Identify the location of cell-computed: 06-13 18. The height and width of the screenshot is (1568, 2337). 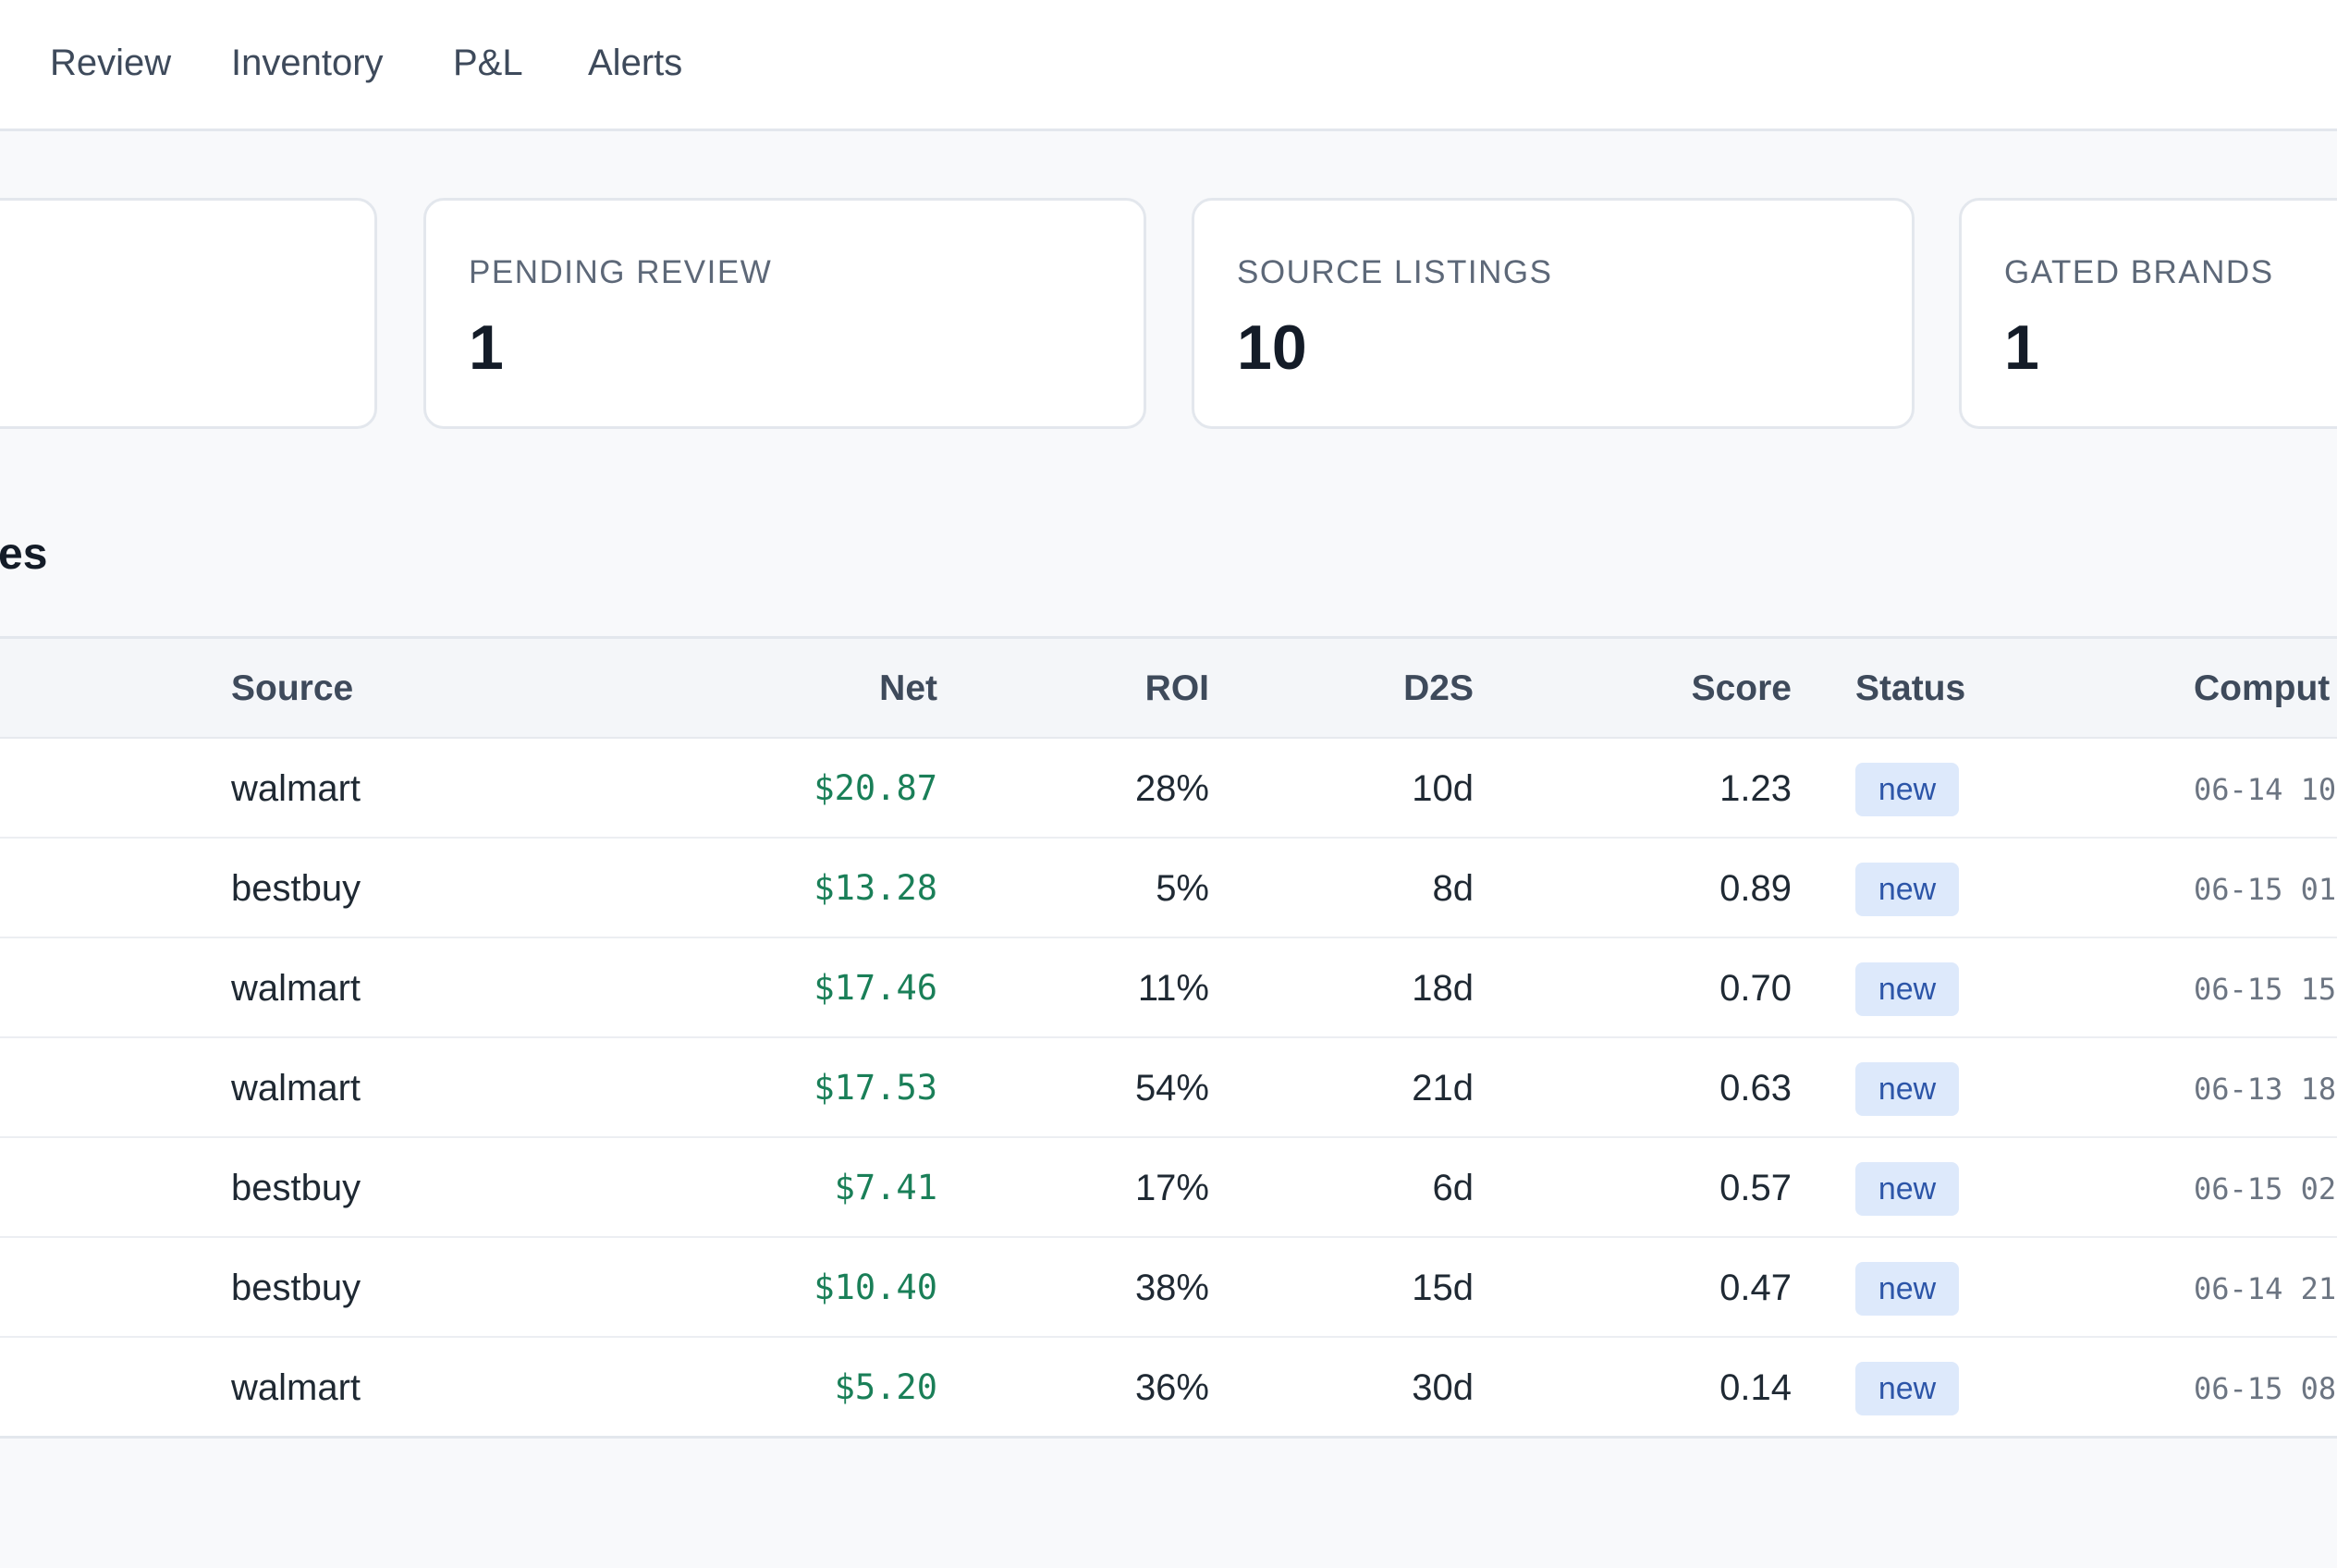
(2265, 1089).